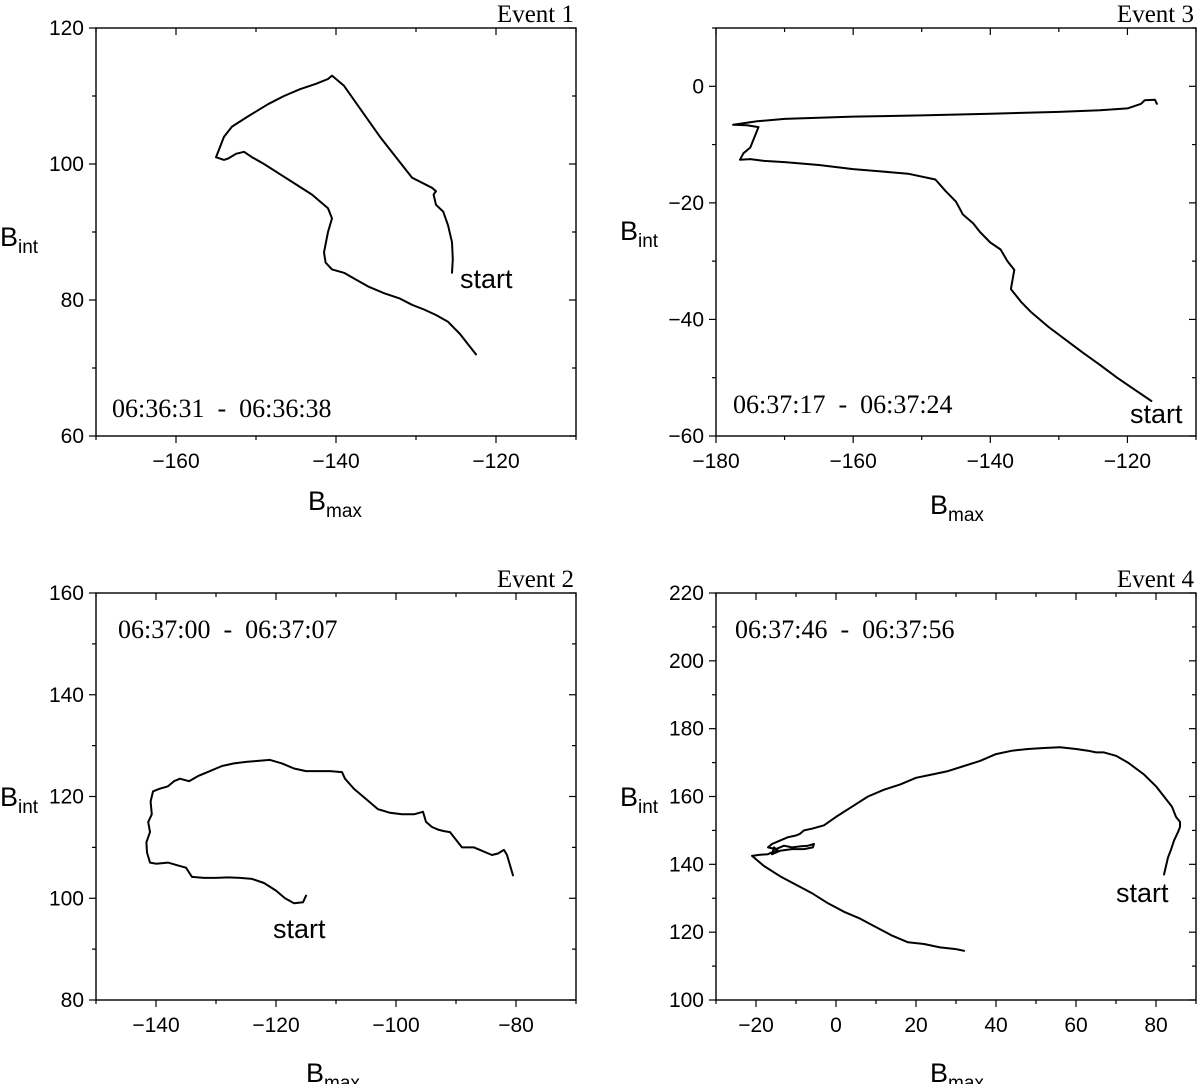 This screenshot has height=1084, width=1200. What do you see at coordinates (72, 436) in the screenshot?
I see `y-tick-label: 60` at bounding box center [72, 436].